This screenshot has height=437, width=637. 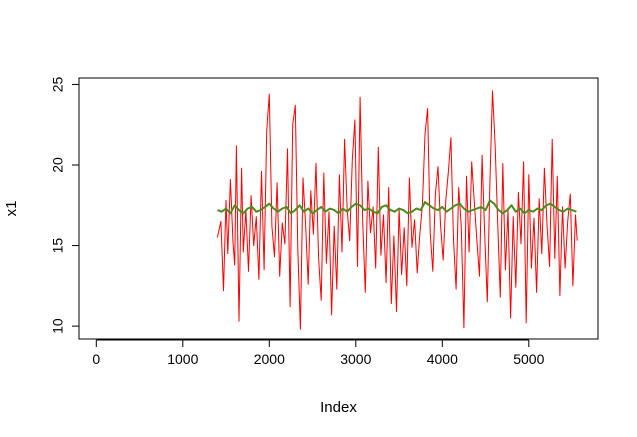 I want to click on y-axis-title: x1, so click(x=11, y=209).